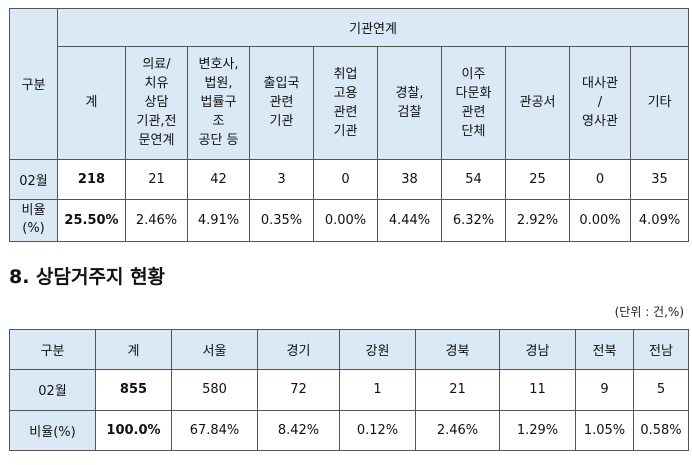 This screenshot has height=465, width=692. What do you see at coordinates (298, 349) in the screenshot?
I see `column-header: 경기` at bounding box center [298, 349].